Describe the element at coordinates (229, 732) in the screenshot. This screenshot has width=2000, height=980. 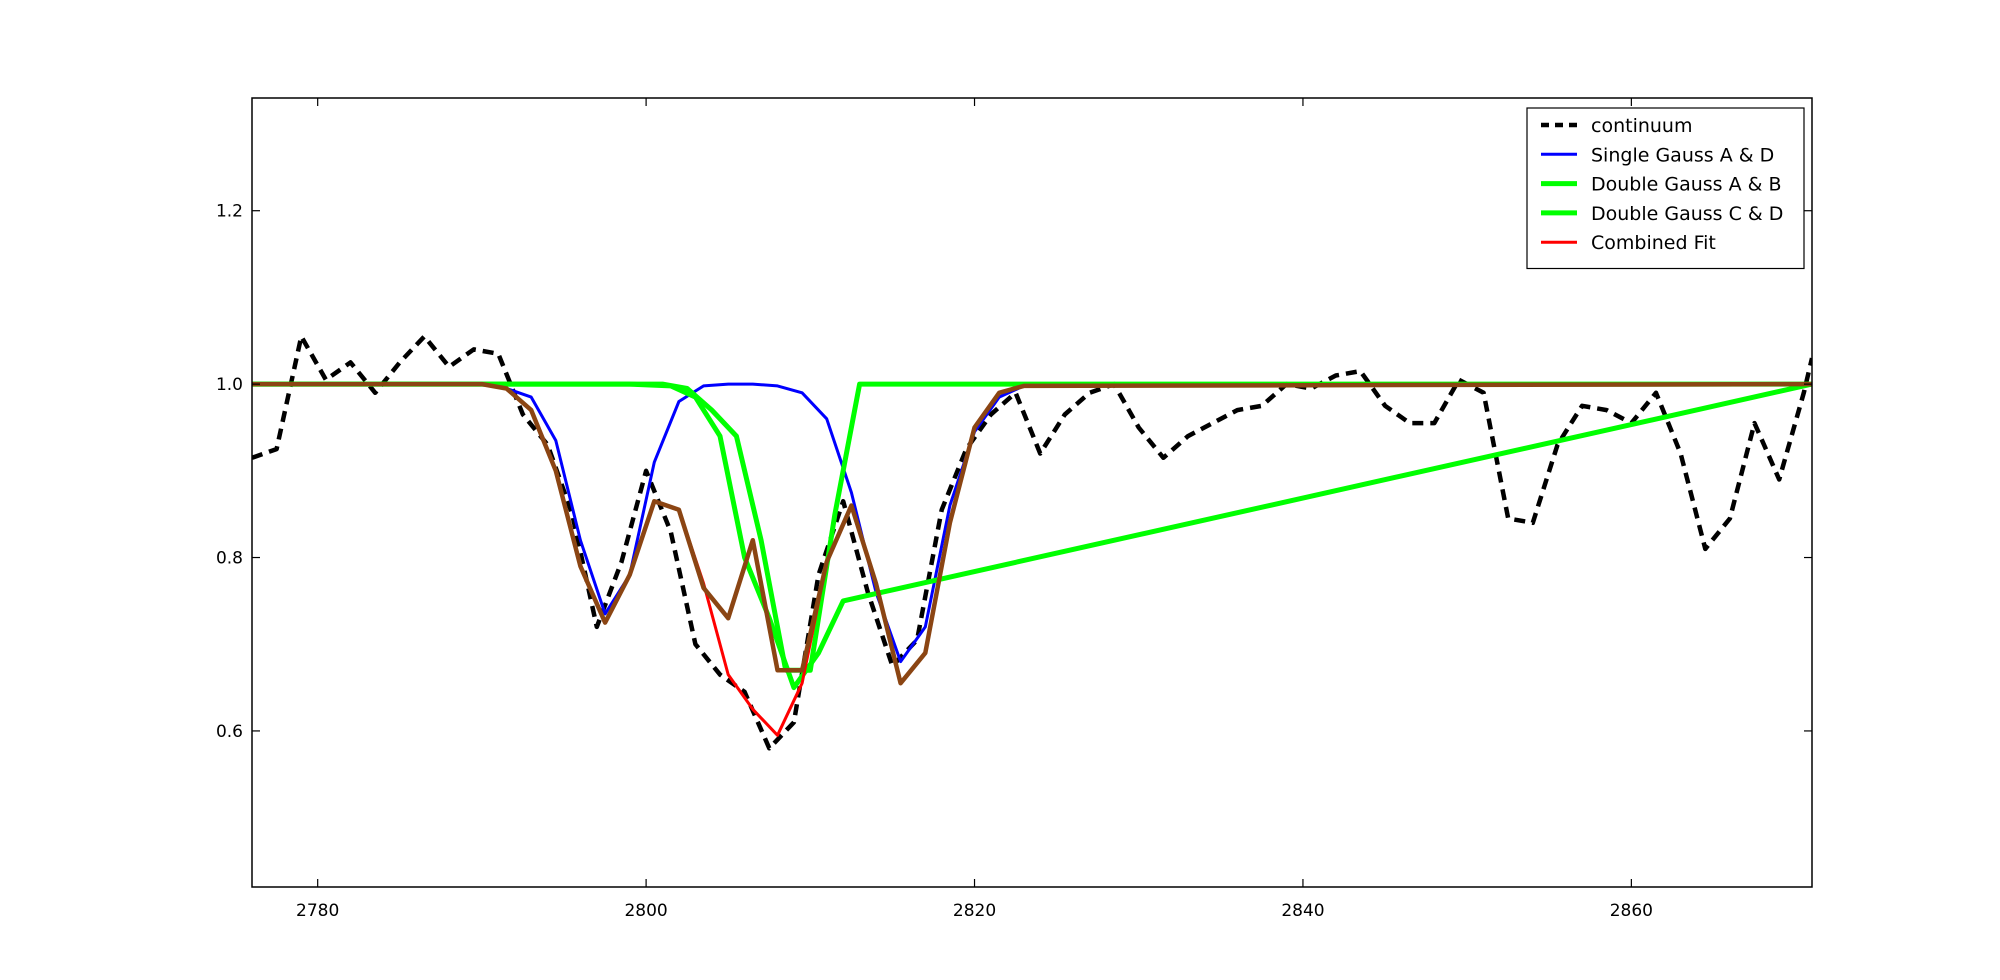
I see `y-tick-label: 0.6` at that location.